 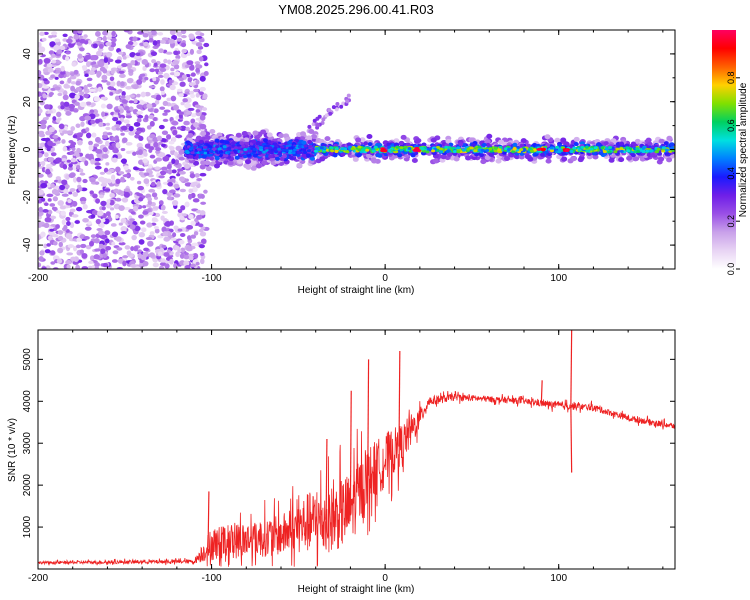 What do you see at coordinates (12, 450) in the screenshot?
I see `snr-ylabel: SNR (10 * v/v)` at bounding box center [12, 450].